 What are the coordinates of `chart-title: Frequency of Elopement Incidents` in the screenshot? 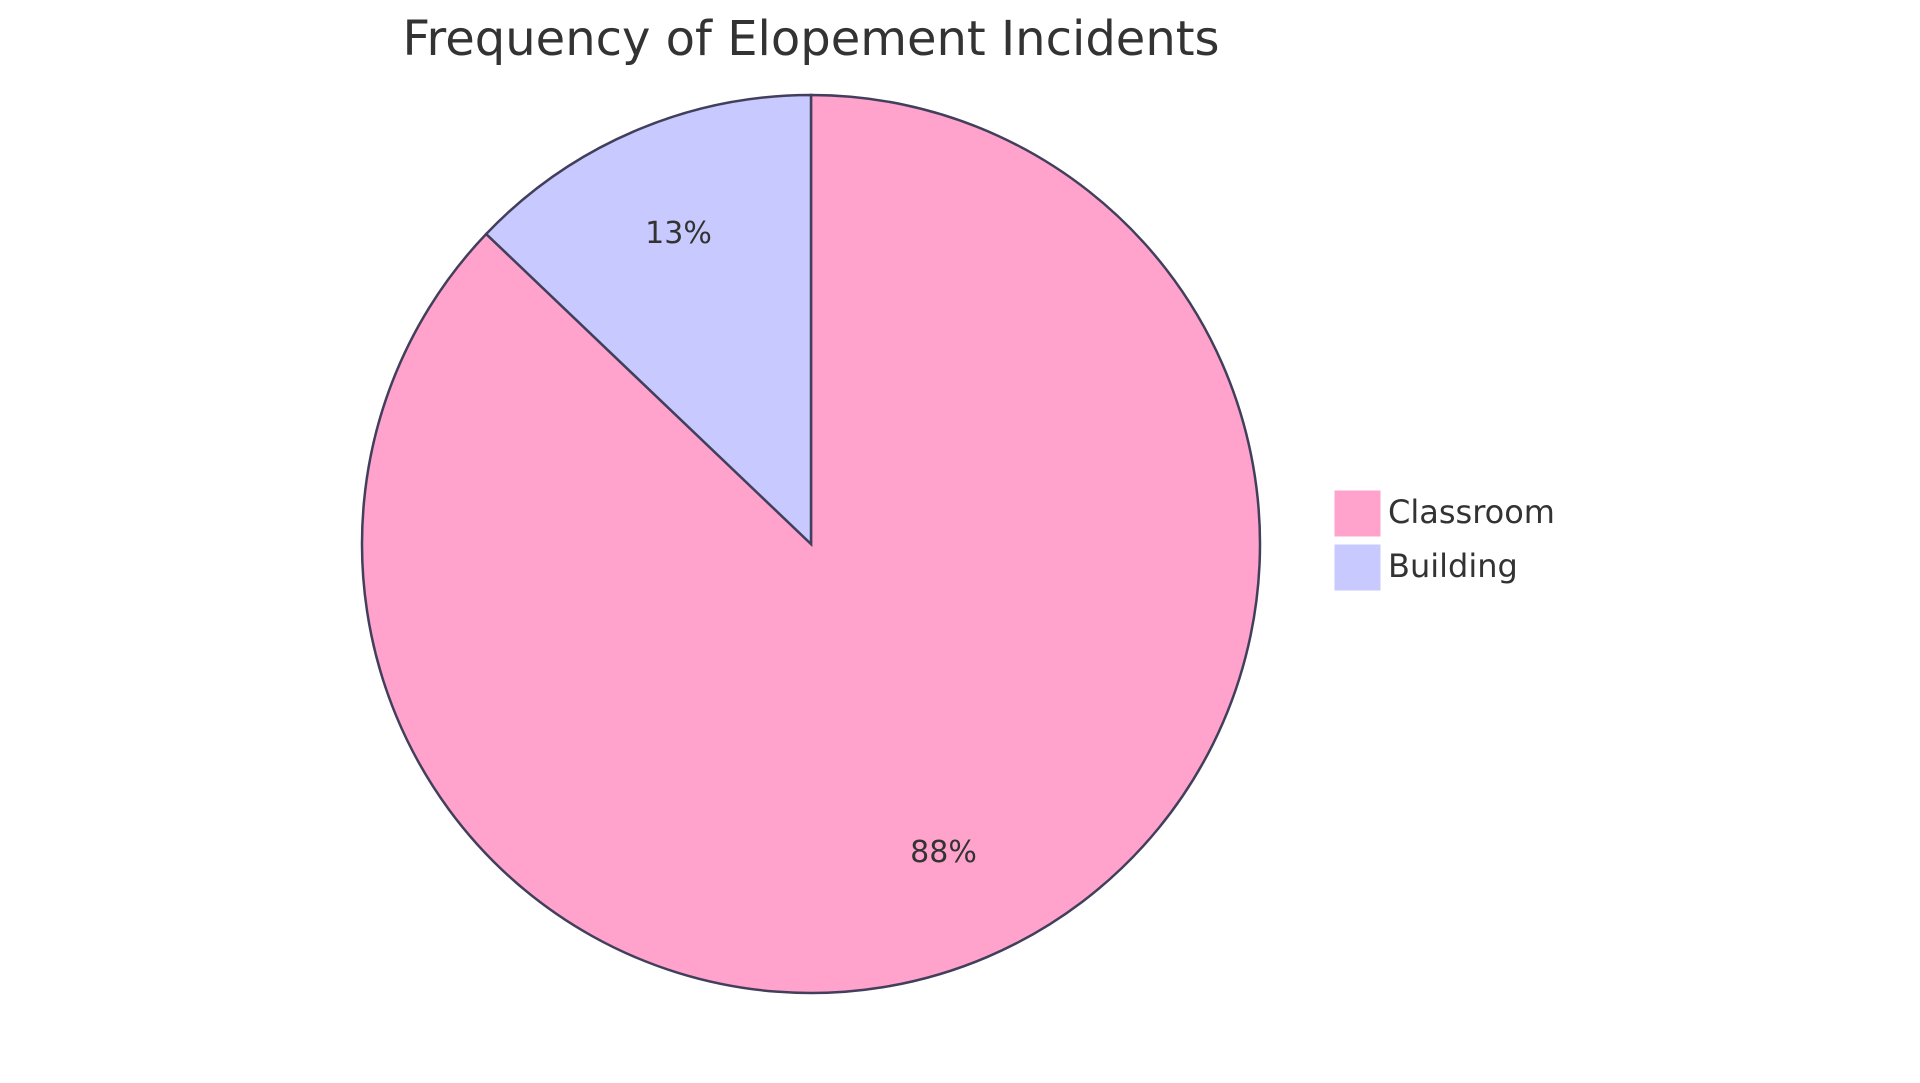 It's located at (810, 39).